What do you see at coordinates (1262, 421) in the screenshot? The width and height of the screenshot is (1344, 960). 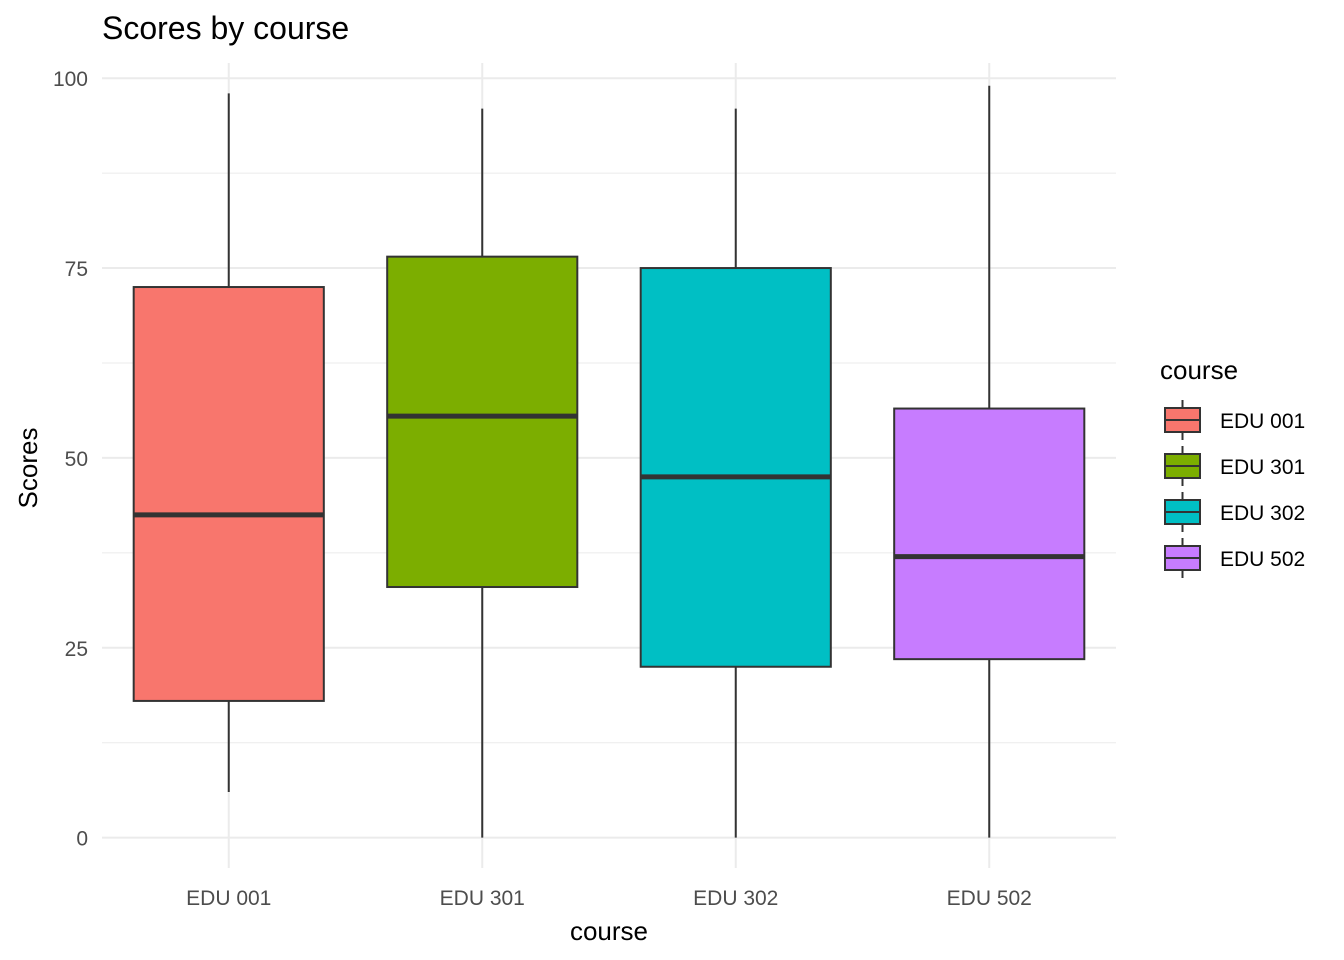 I see `legend-label: EDU 001` at bounding box center [1262, 421].